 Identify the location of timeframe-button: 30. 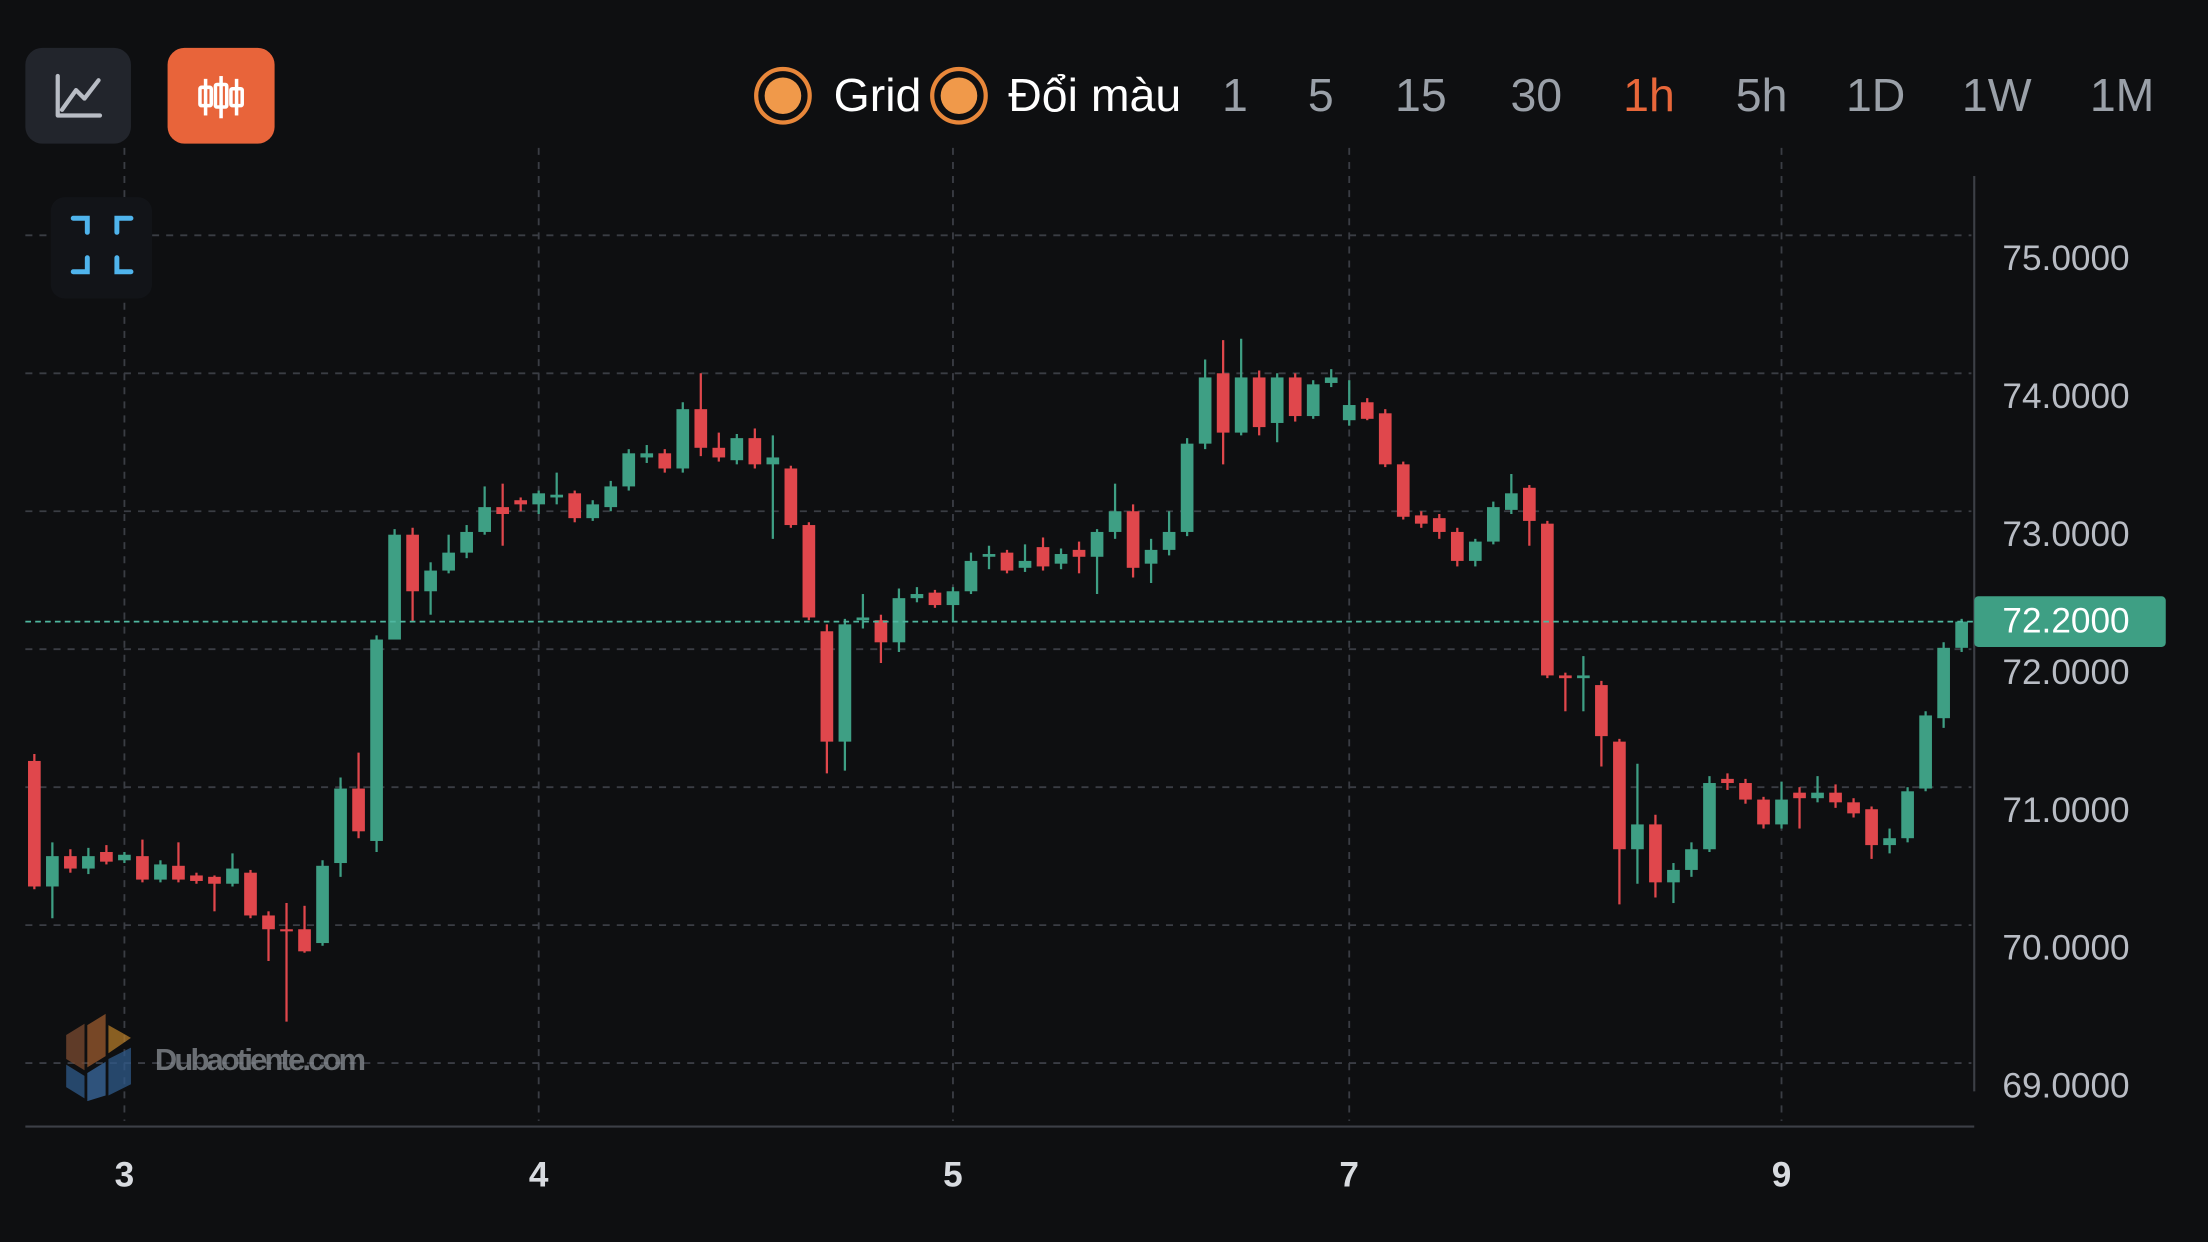
(1536, 95).